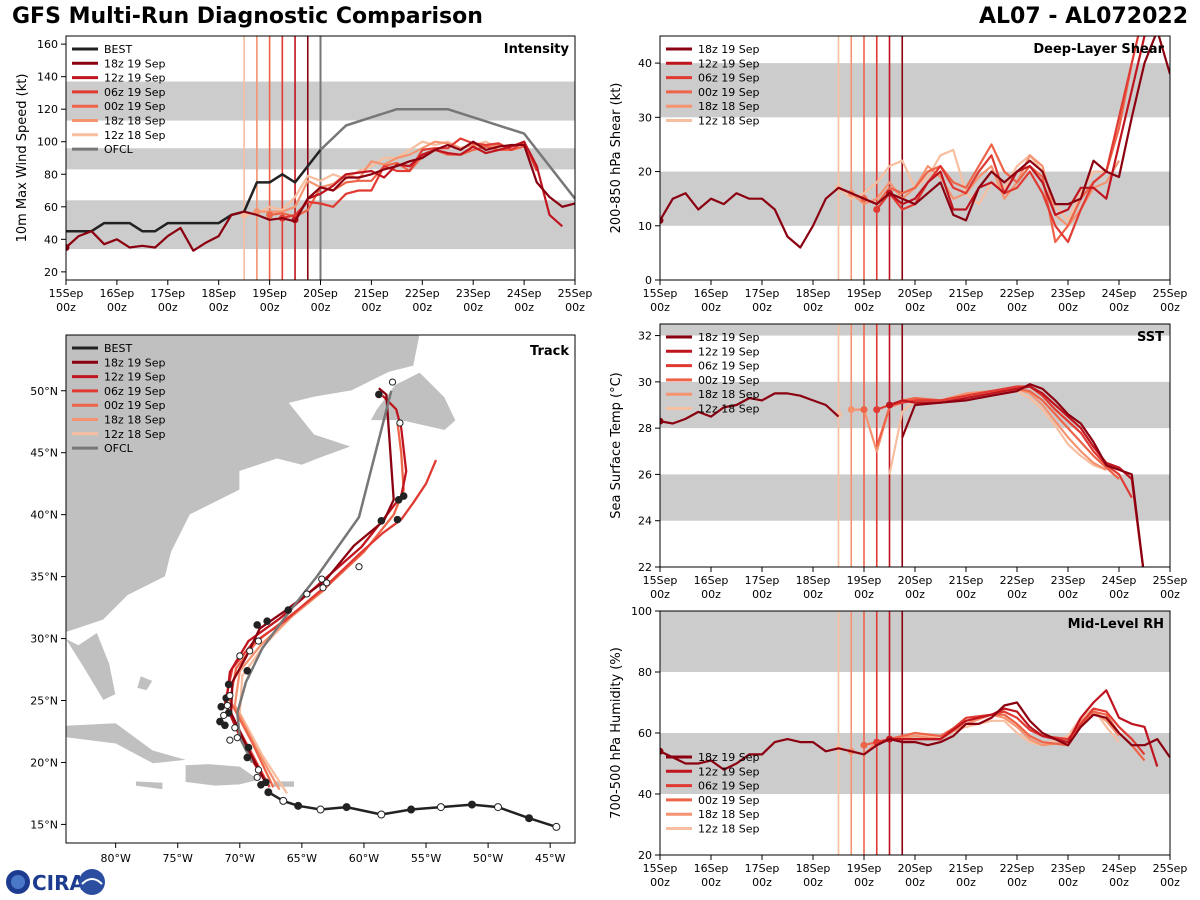  I want to click on legend-label: BEST, so click(118, 348).